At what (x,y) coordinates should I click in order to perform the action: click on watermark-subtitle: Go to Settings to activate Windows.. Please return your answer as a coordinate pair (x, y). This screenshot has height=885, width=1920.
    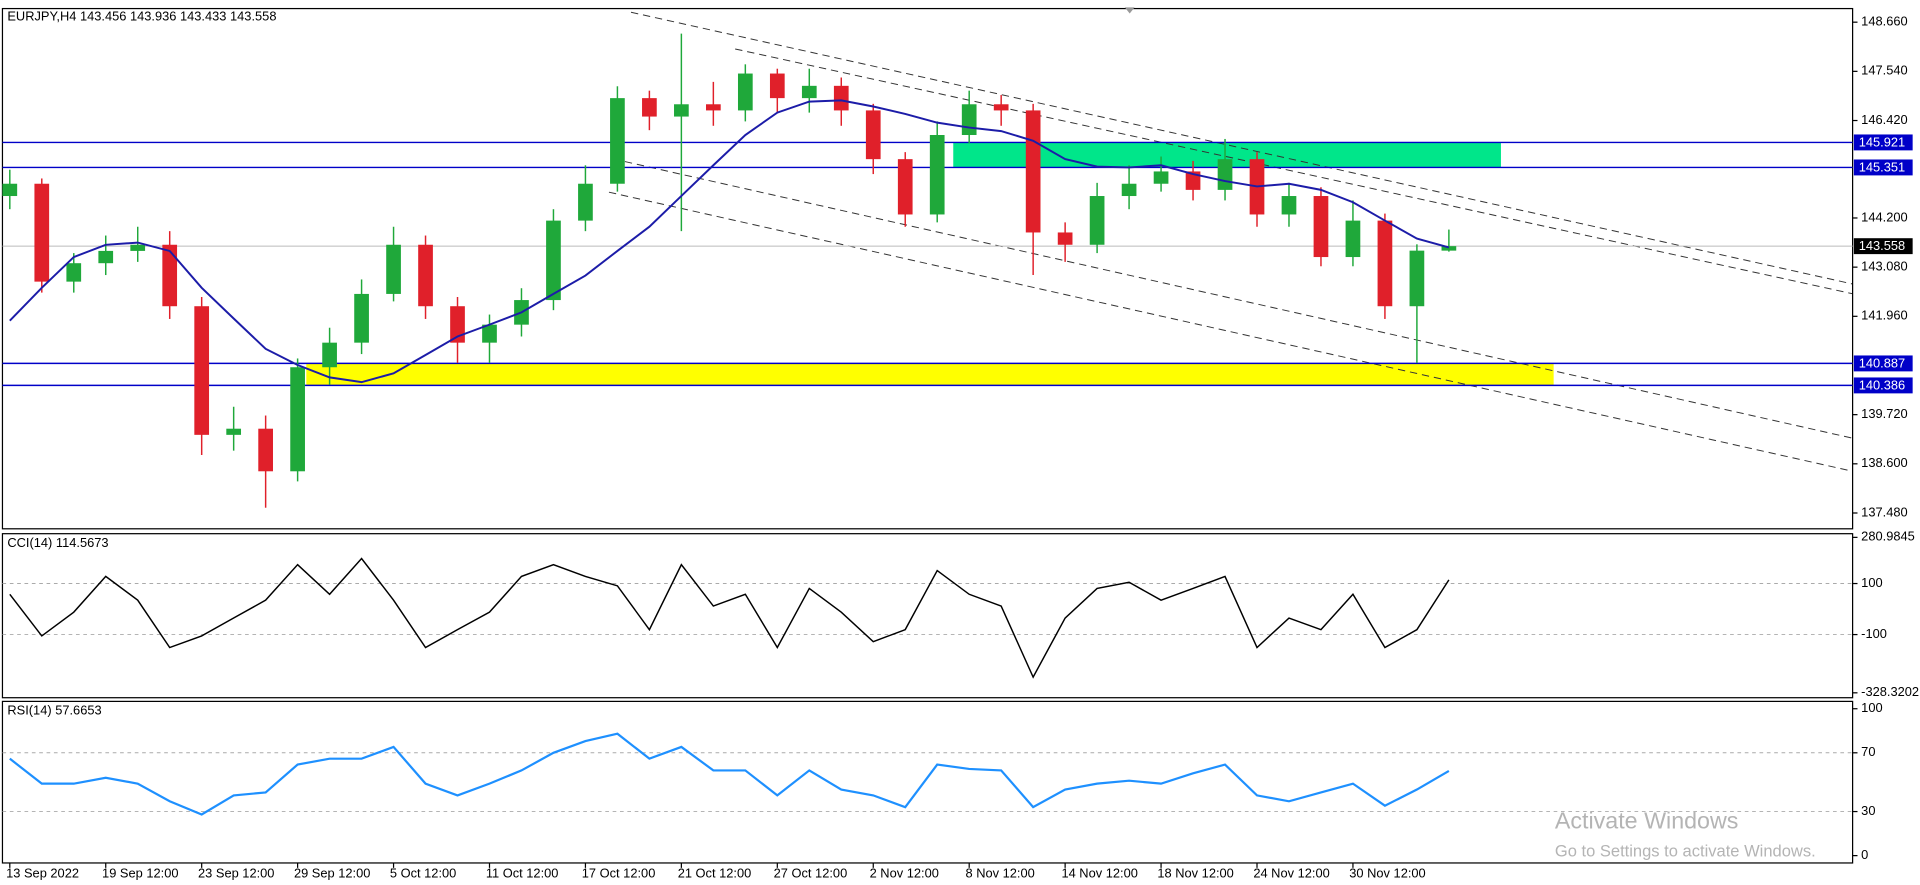
    Looking at the image, I should click on (1685, 850).